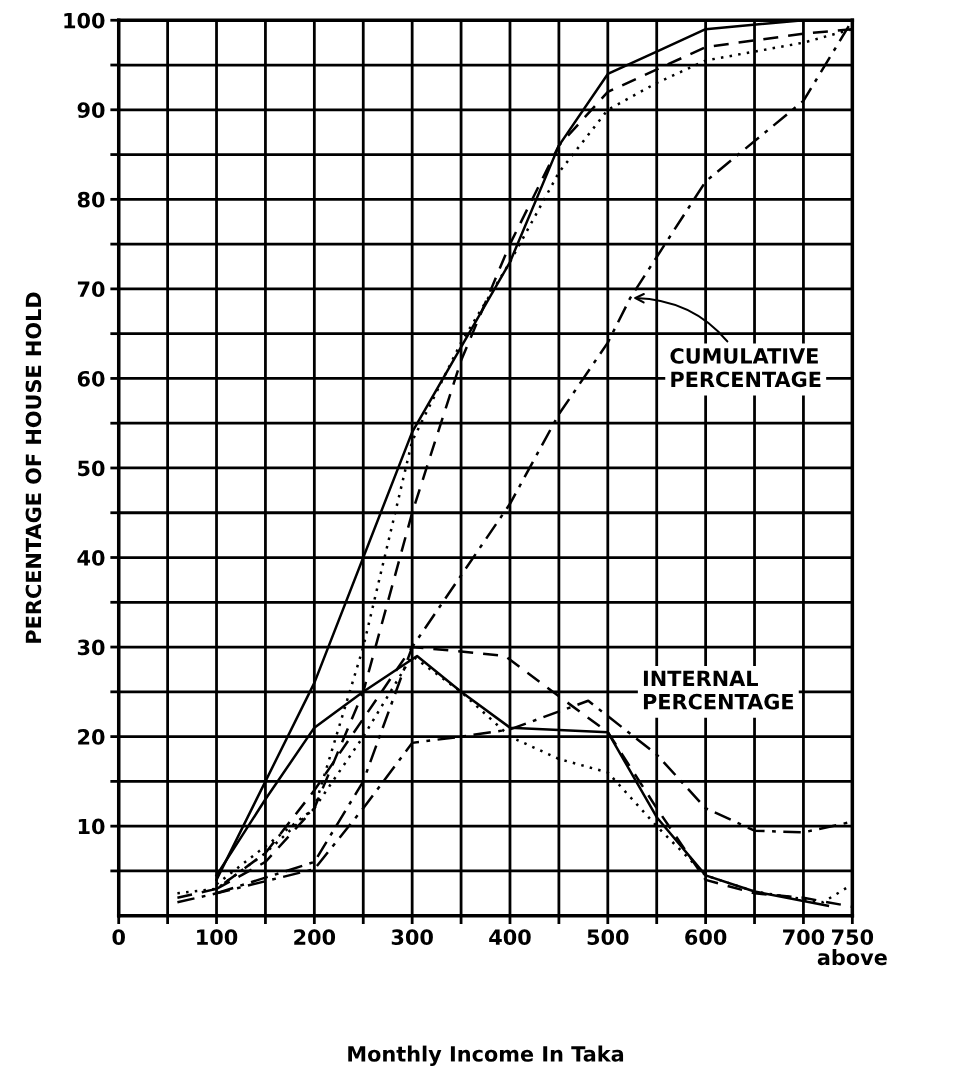  What do you see at coordinates (608, 937) in the screenshot?
I see `x-tick-label: 500` at bounding box center [608, 937].